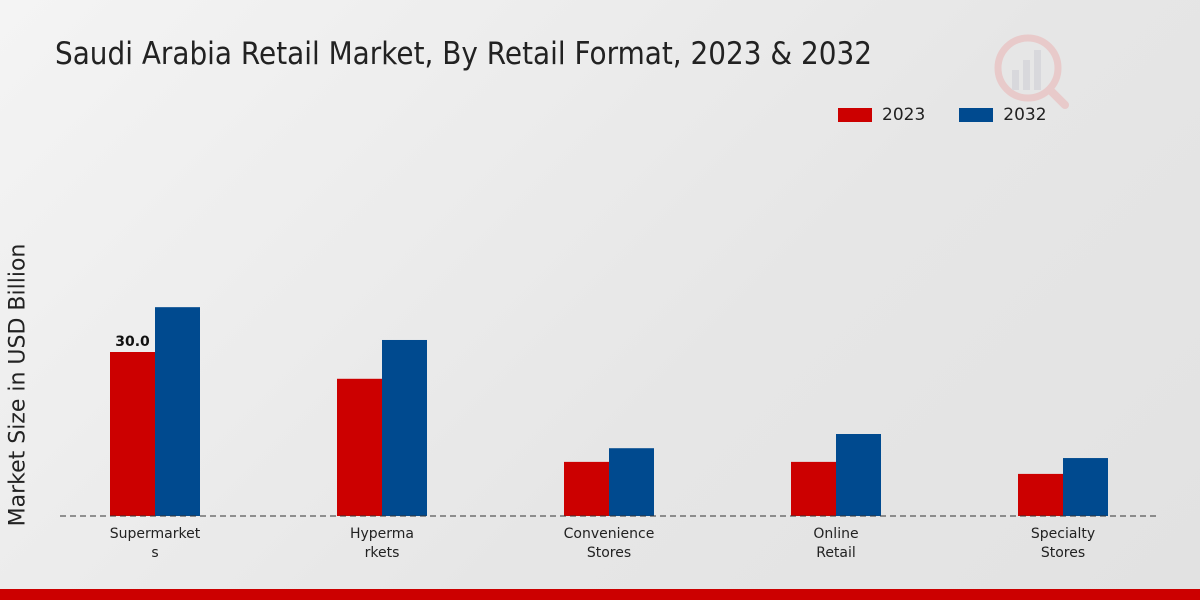  Describe the element at coordinates (132, 342) in the screenshot. I see `data-label: 30.0` at that location.